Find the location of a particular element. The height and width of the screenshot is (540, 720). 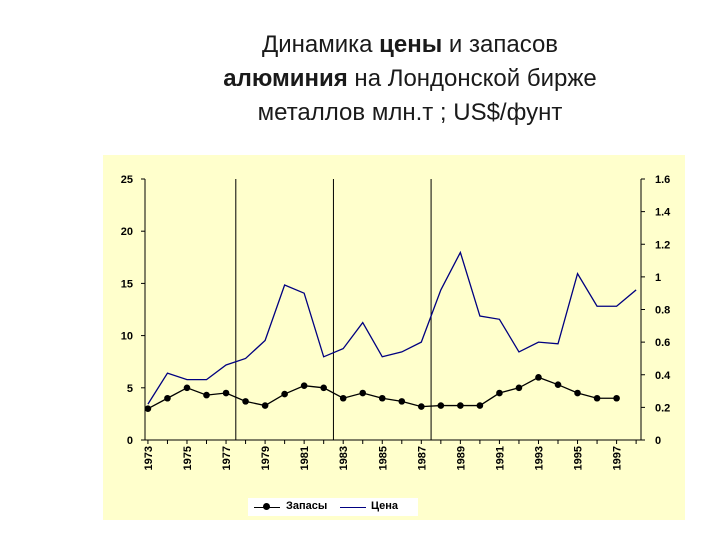

y-right-tick-label: 0 is located at coordinates (658, 441).